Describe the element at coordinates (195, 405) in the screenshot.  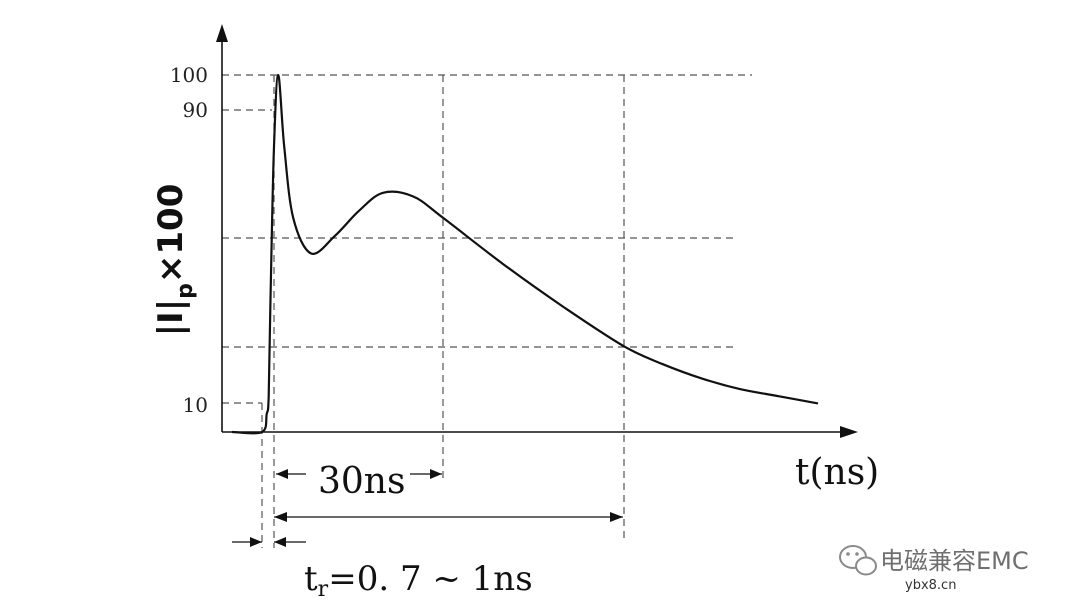
I see `y-tick-label: 10` at that location.